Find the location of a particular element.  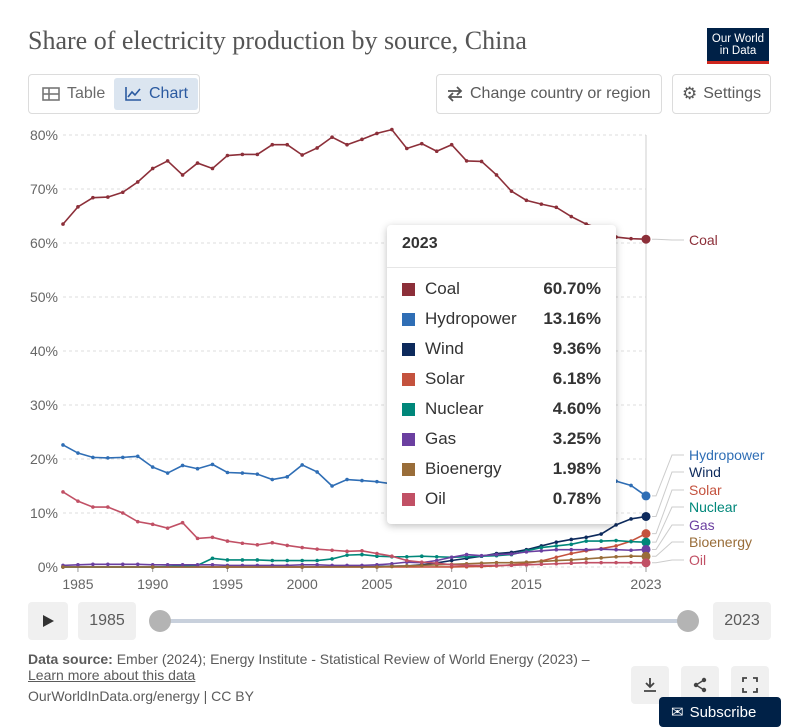

table-tab-label: Table is located at coordinates (86, 93).